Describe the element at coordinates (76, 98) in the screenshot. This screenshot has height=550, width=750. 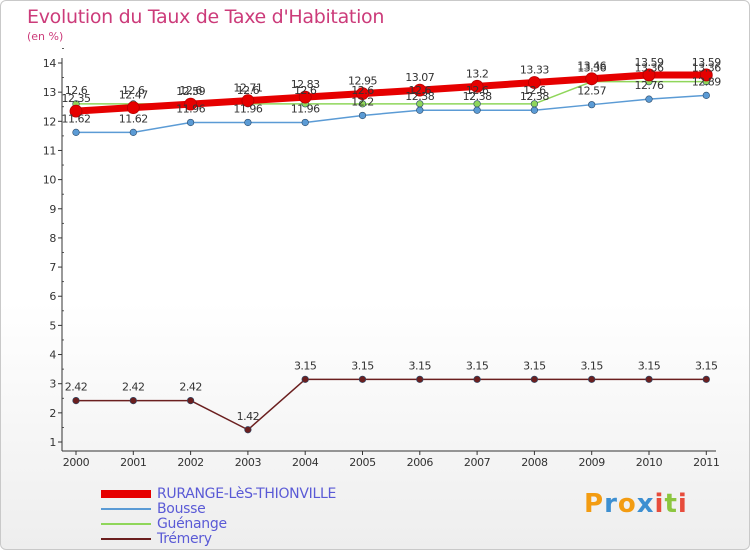
I see `data-label: 12.35` at that location.